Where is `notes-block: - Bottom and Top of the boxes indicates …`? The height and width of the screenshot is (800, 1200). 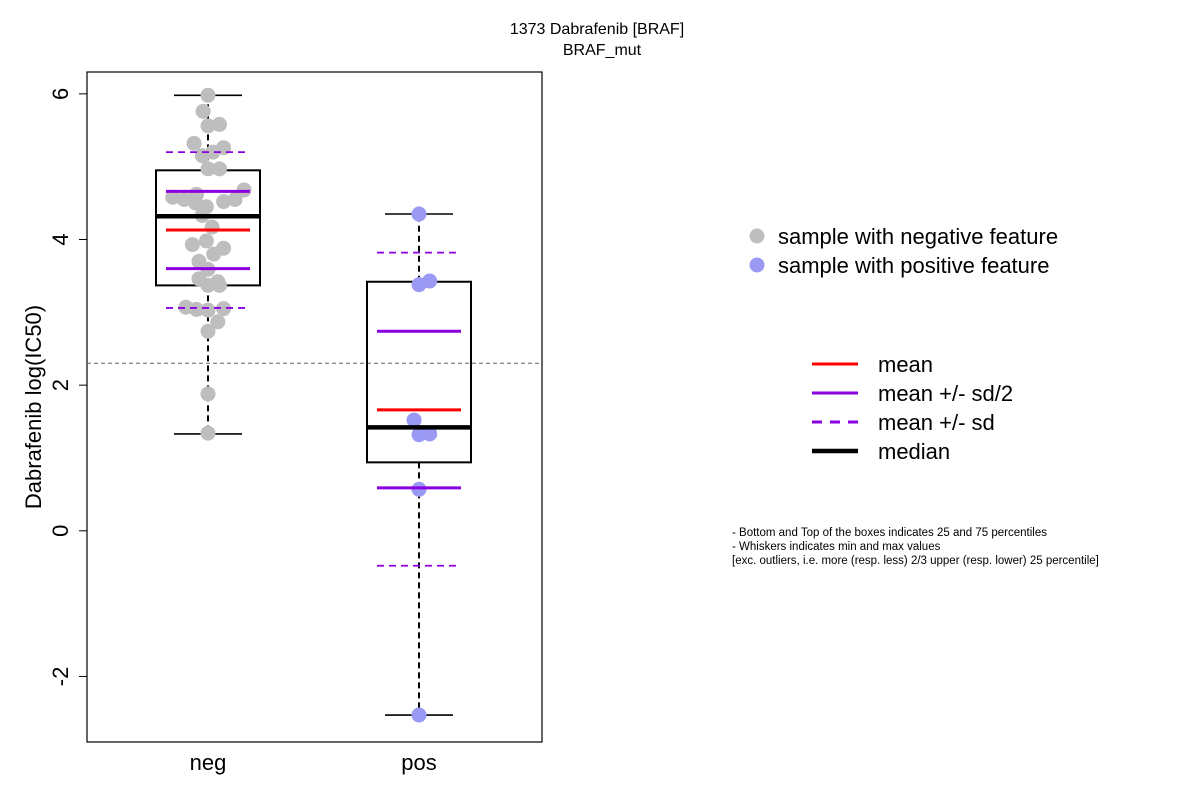
notes-block: - Bottom and Top of the boxes indicates … is located at coordinates (915, 547).